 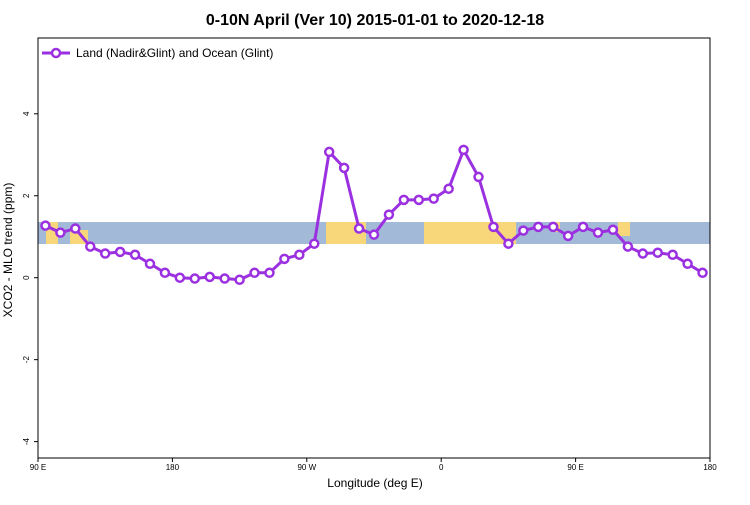 I want to click on y-axis-label: XCO2 - MLO trend (ppm), so click(x=8, y=250).